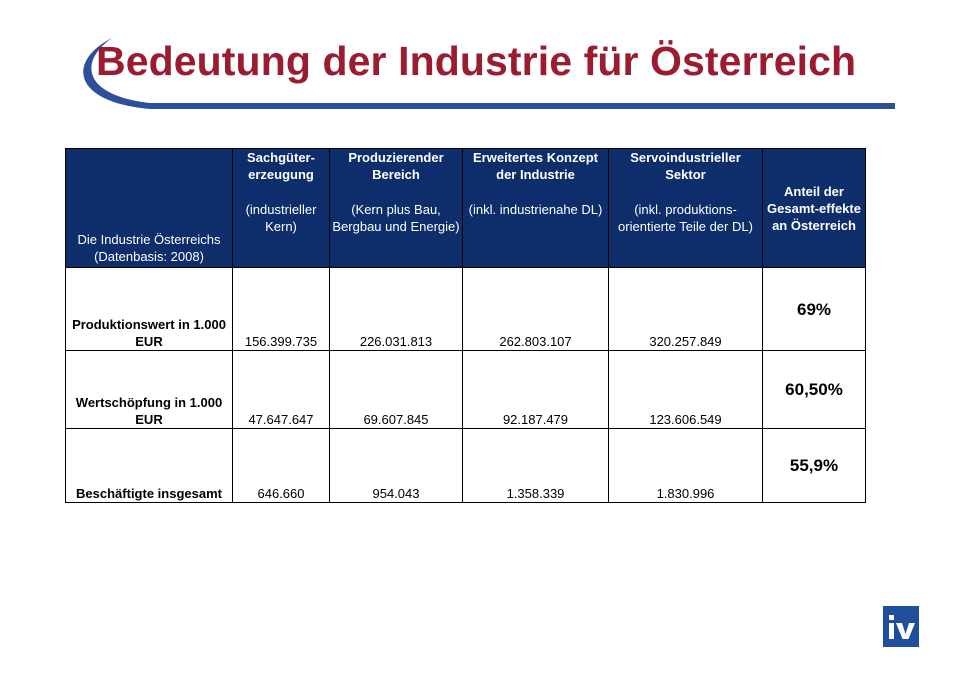 This screenshot has height=677, width=960. Describe the element at coordinates (149, 389) in the screenshot. I see `row-label: Wertschöpfung in 1.000 EUR` at that location.